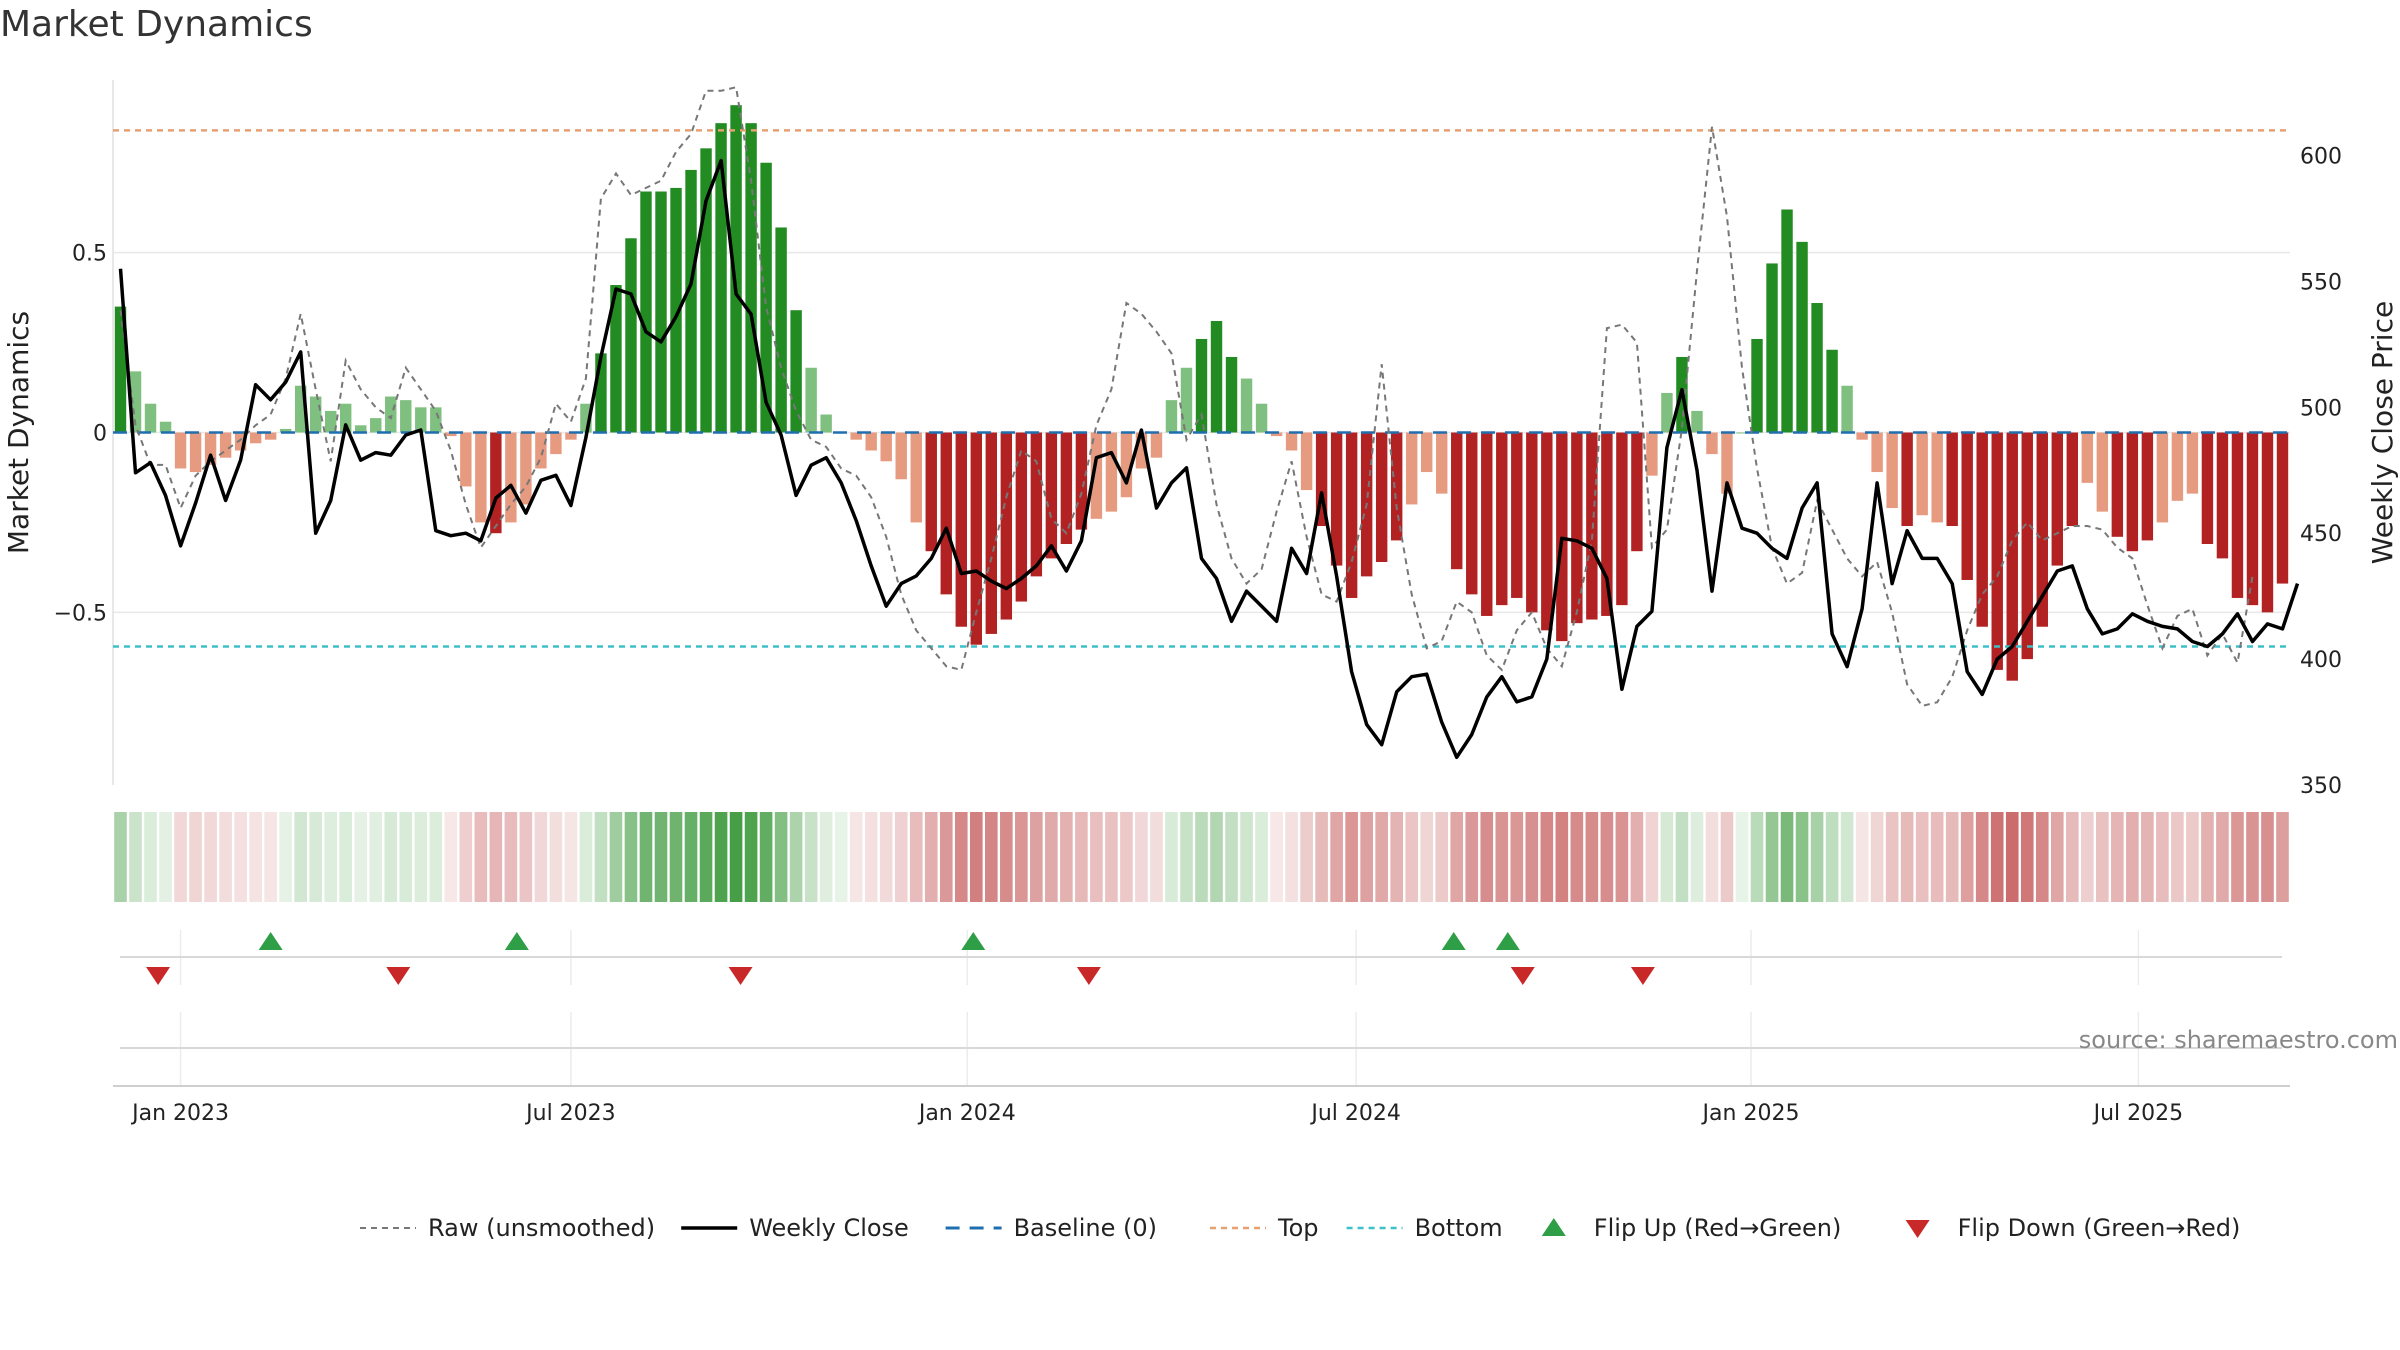 Image resolution: width=2400 pixels, height=1350 pixels. Describe the element at coordinates (100, 434) in the screenshot. I see `y-left-tick-label: 0` at that location.